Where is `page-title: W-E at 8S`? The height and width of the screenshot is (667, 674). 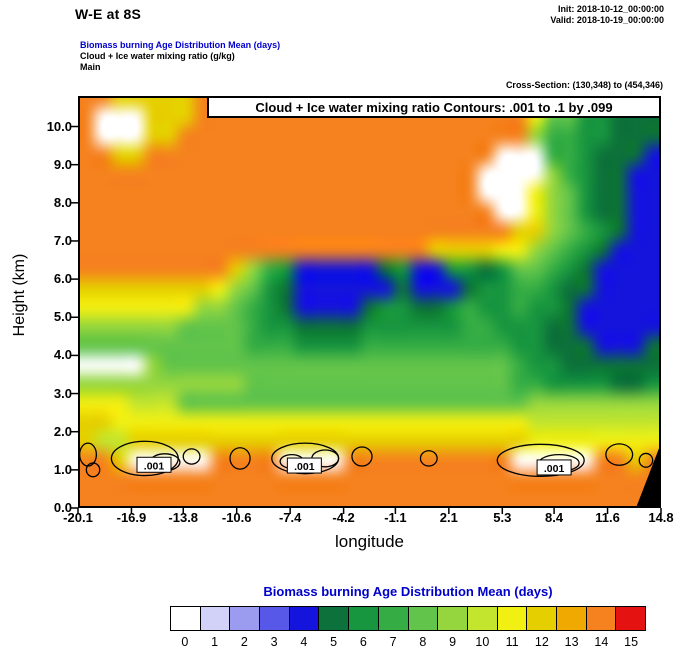 page-title: W-E at 8S is located at coordinates (108, 14).